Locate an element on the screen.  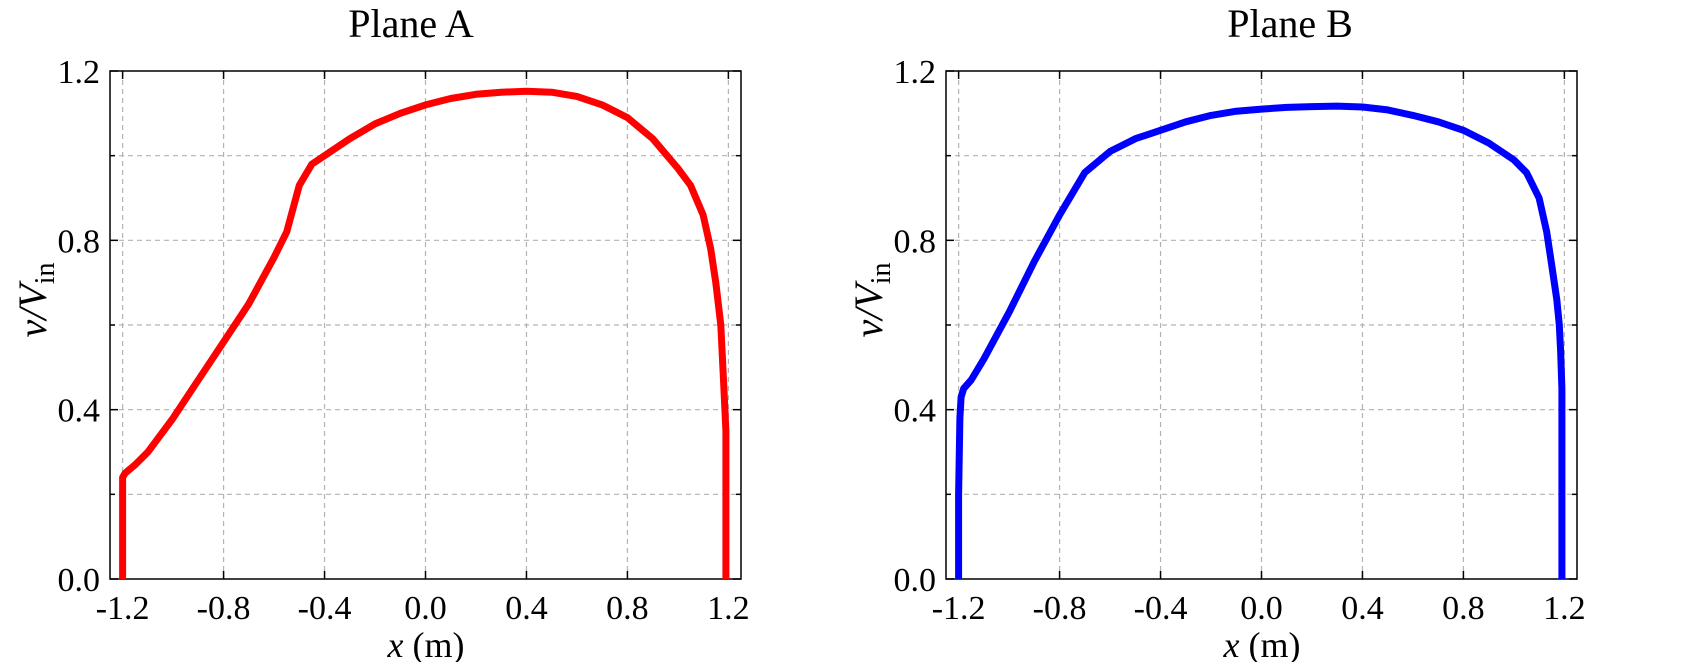
panel-title: Plane B is located at coordinates (1290, 23).